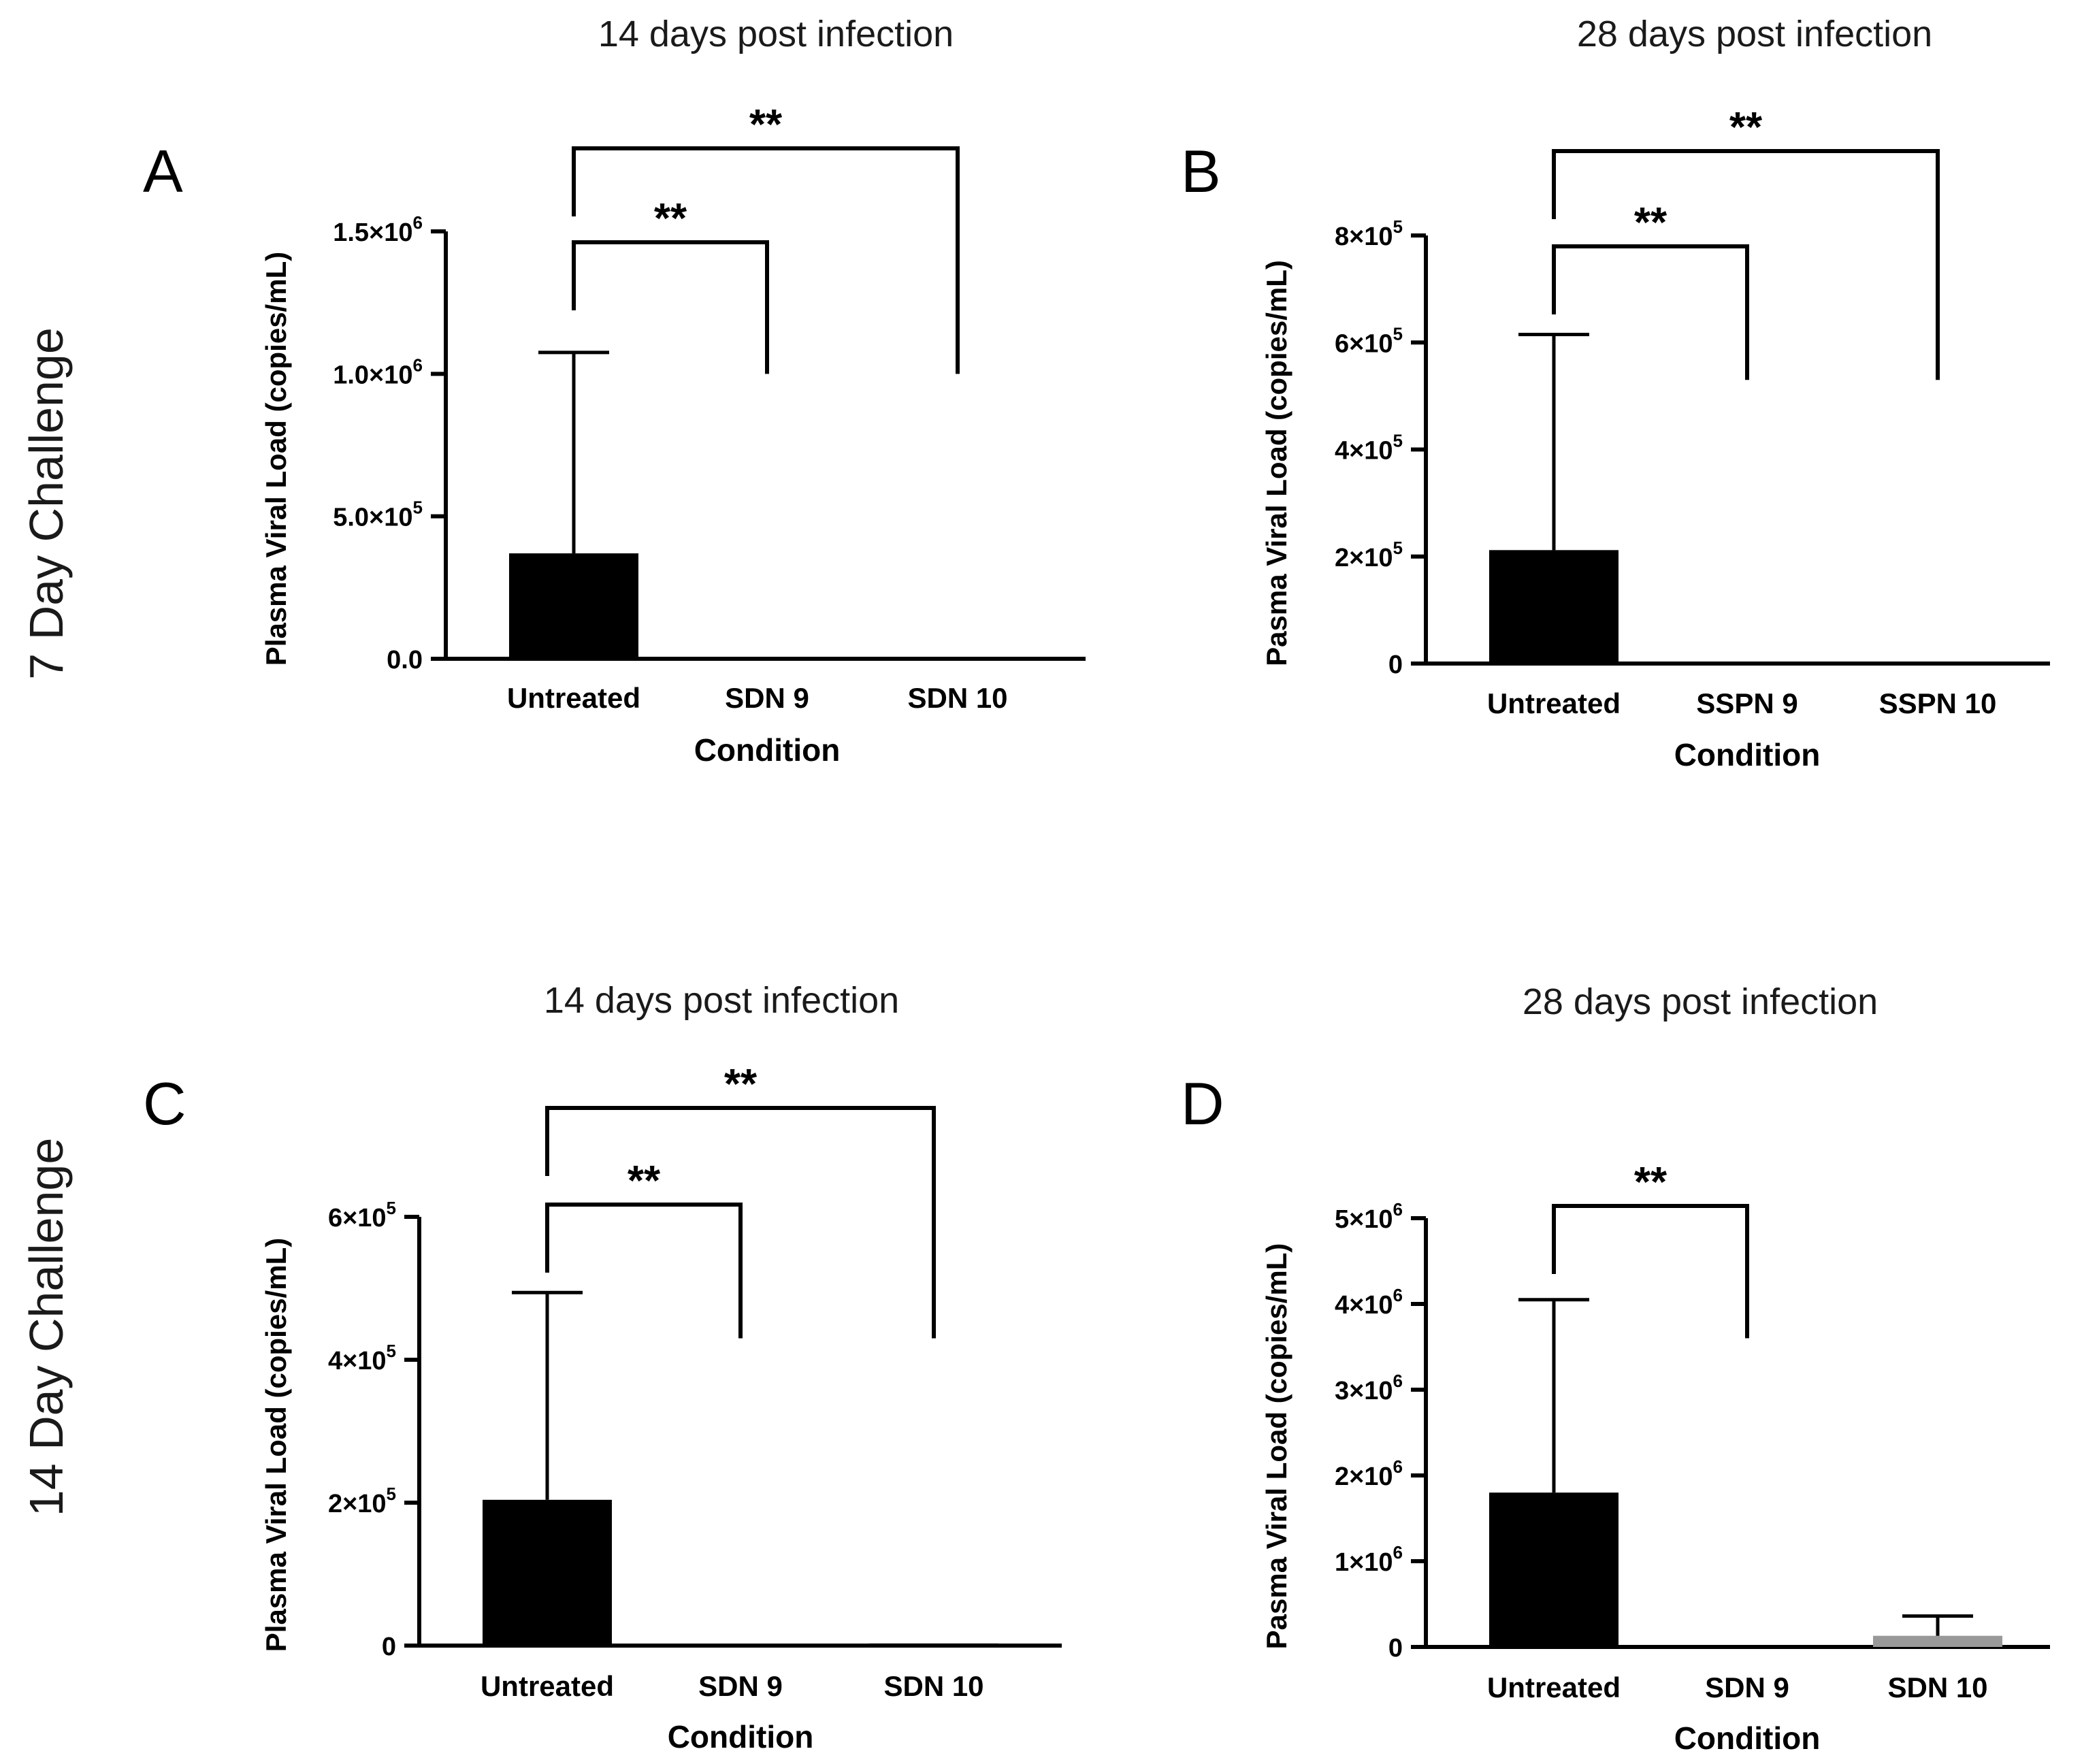 The image size is (2082, 1764). Describe the element at coordinates (1369, 341) in the screenshot. I see `panel-b-ytick-label-3: 6×10⁵` at that location.